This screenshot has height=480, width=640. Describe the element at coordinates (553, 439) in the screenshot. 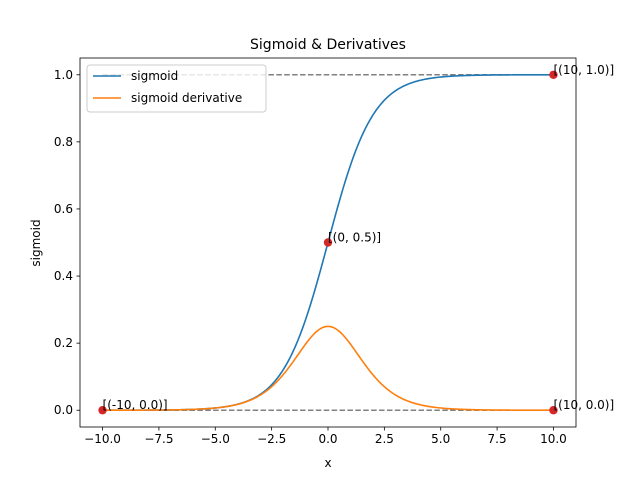

I see `x-tick-label: 10.0` at that location.